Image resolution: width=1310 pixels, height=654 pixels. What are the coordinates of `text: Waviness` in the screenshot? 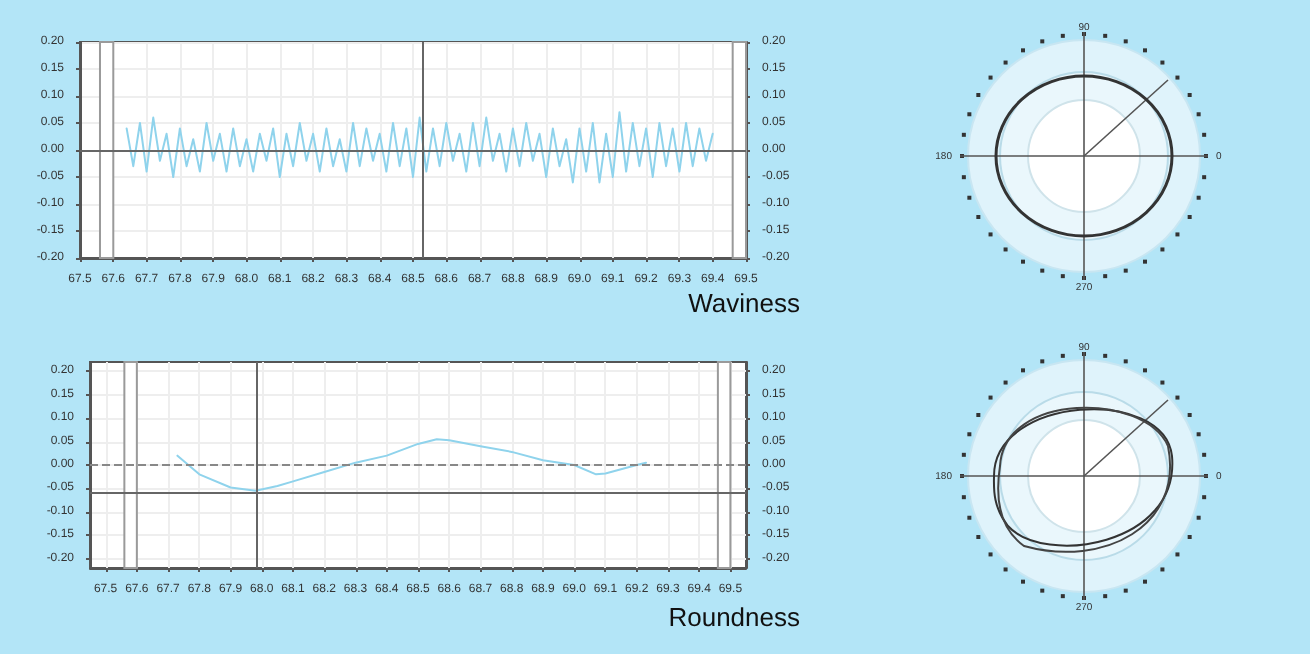 It's located at (744, 303).